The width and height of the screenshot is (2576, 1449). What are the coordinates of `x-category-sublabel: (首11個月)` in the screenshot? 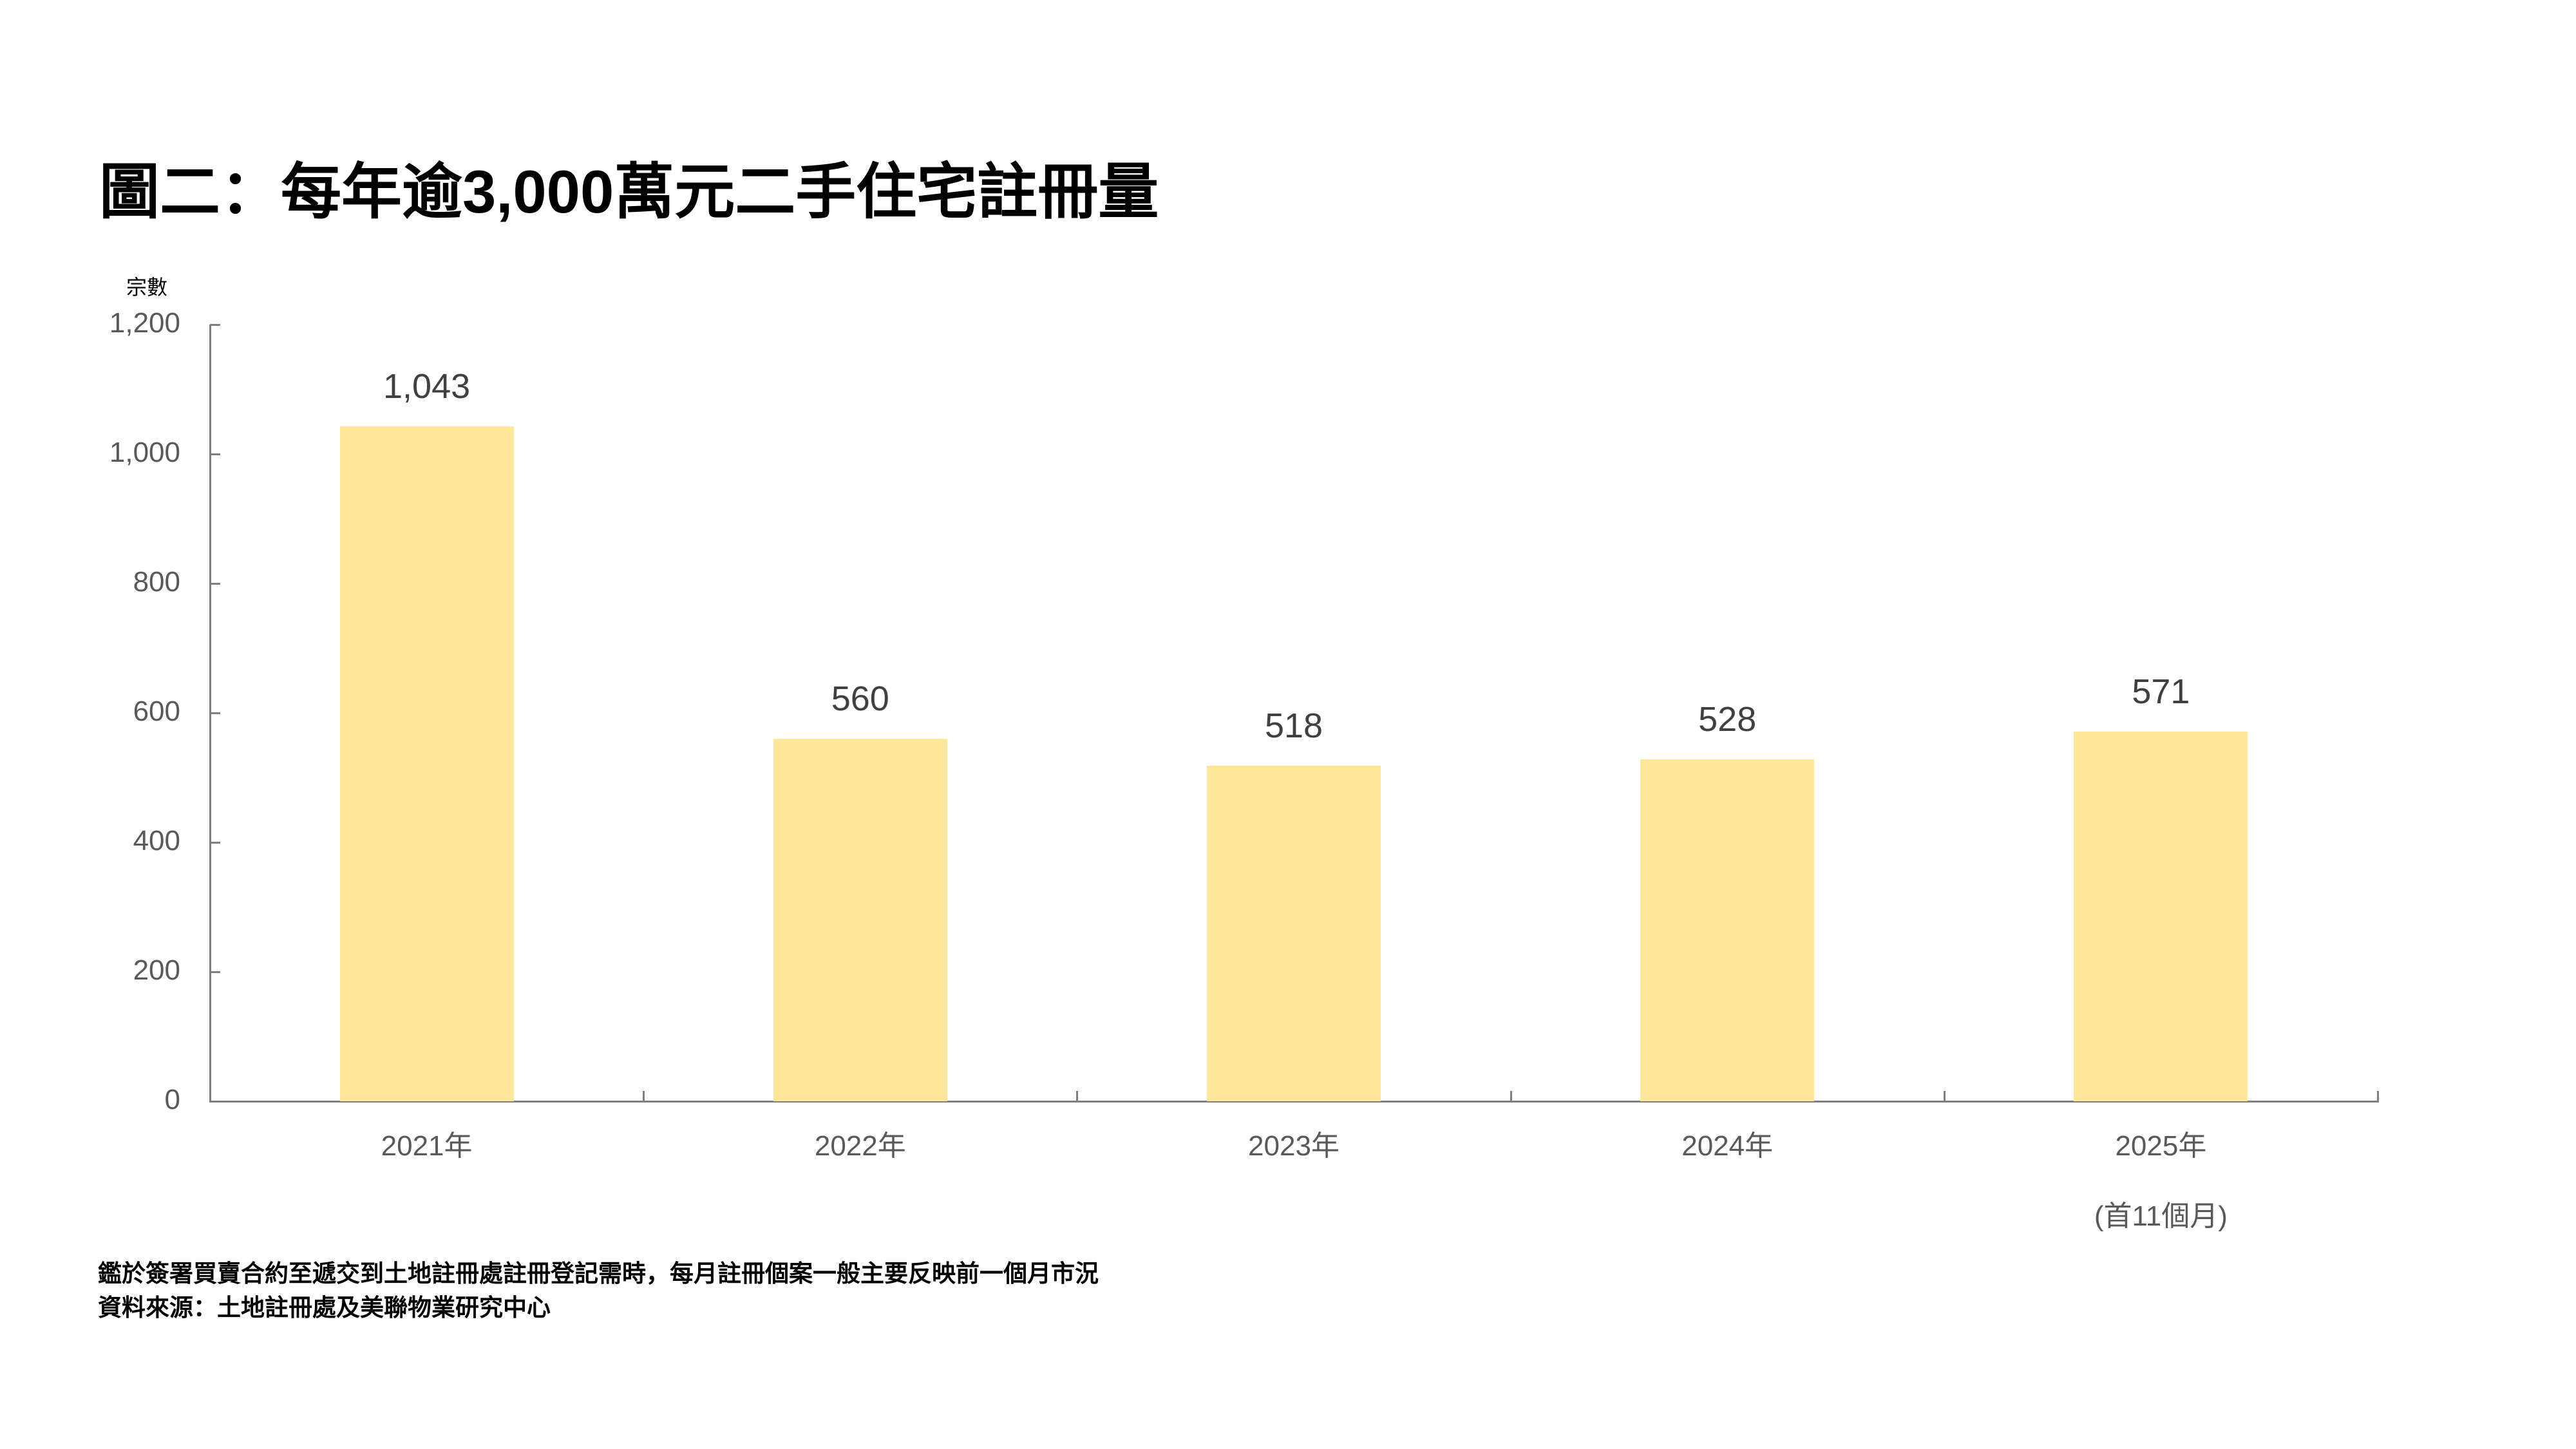 It's located at (2161, 1216).